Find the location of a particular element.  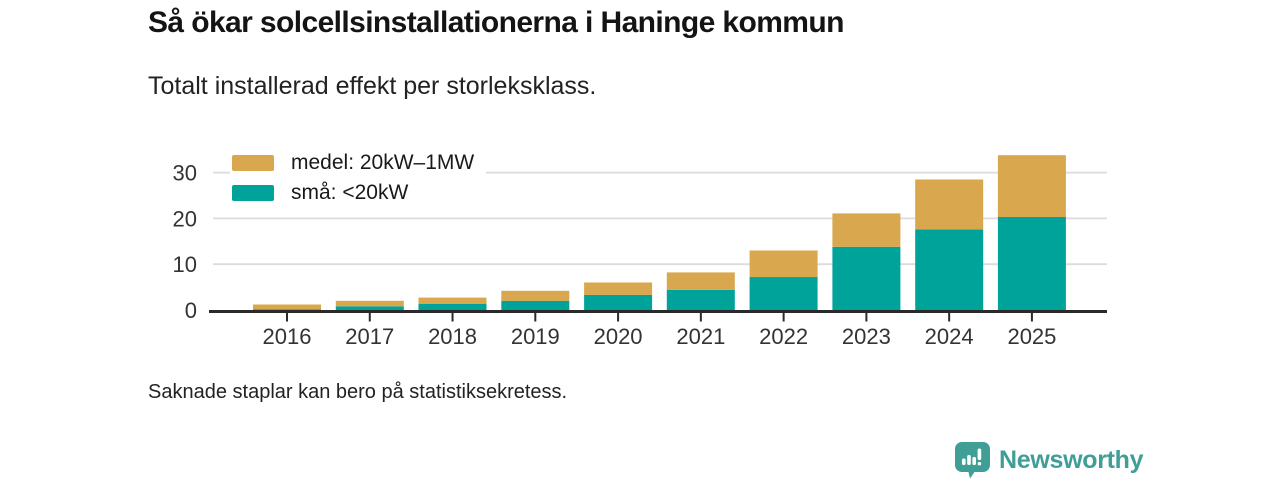

x-tick-label: 2023 is located at coordinates (866, 336).